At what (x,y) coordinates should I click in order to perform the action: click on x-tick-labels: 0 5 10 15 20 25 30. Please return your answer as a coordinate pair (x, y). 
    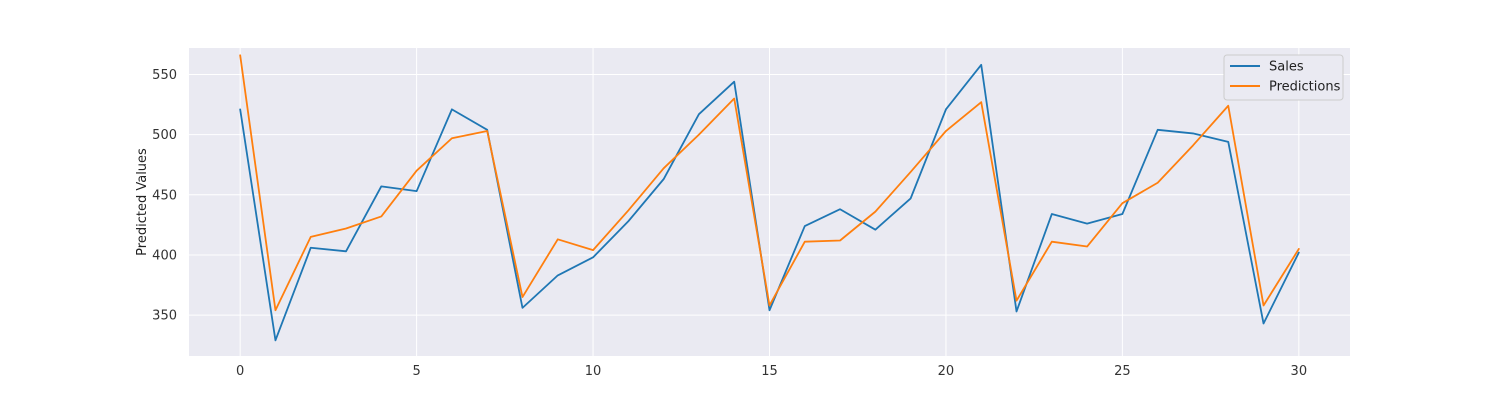
    Looking at the image, I should click on (771, 371).